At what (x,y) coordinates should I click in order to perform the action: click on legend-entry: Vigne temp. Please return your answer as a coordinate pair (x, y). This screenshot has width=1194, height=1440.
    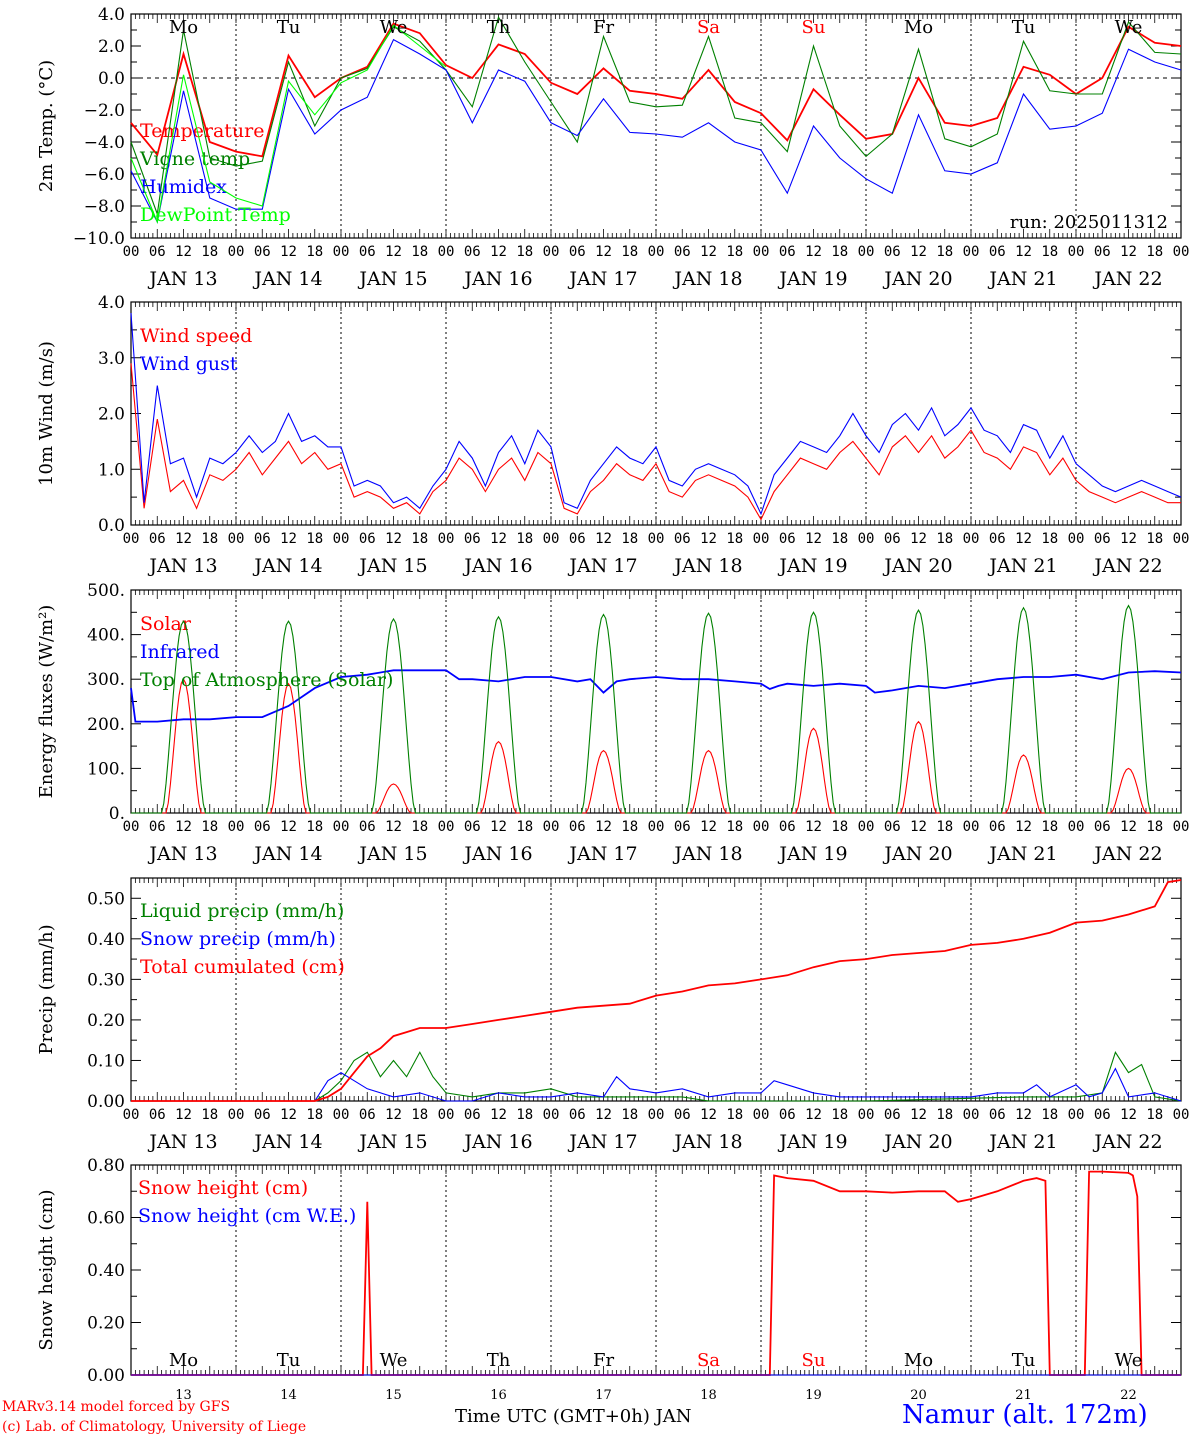
    Looking at the image, I should click on (194, 159).